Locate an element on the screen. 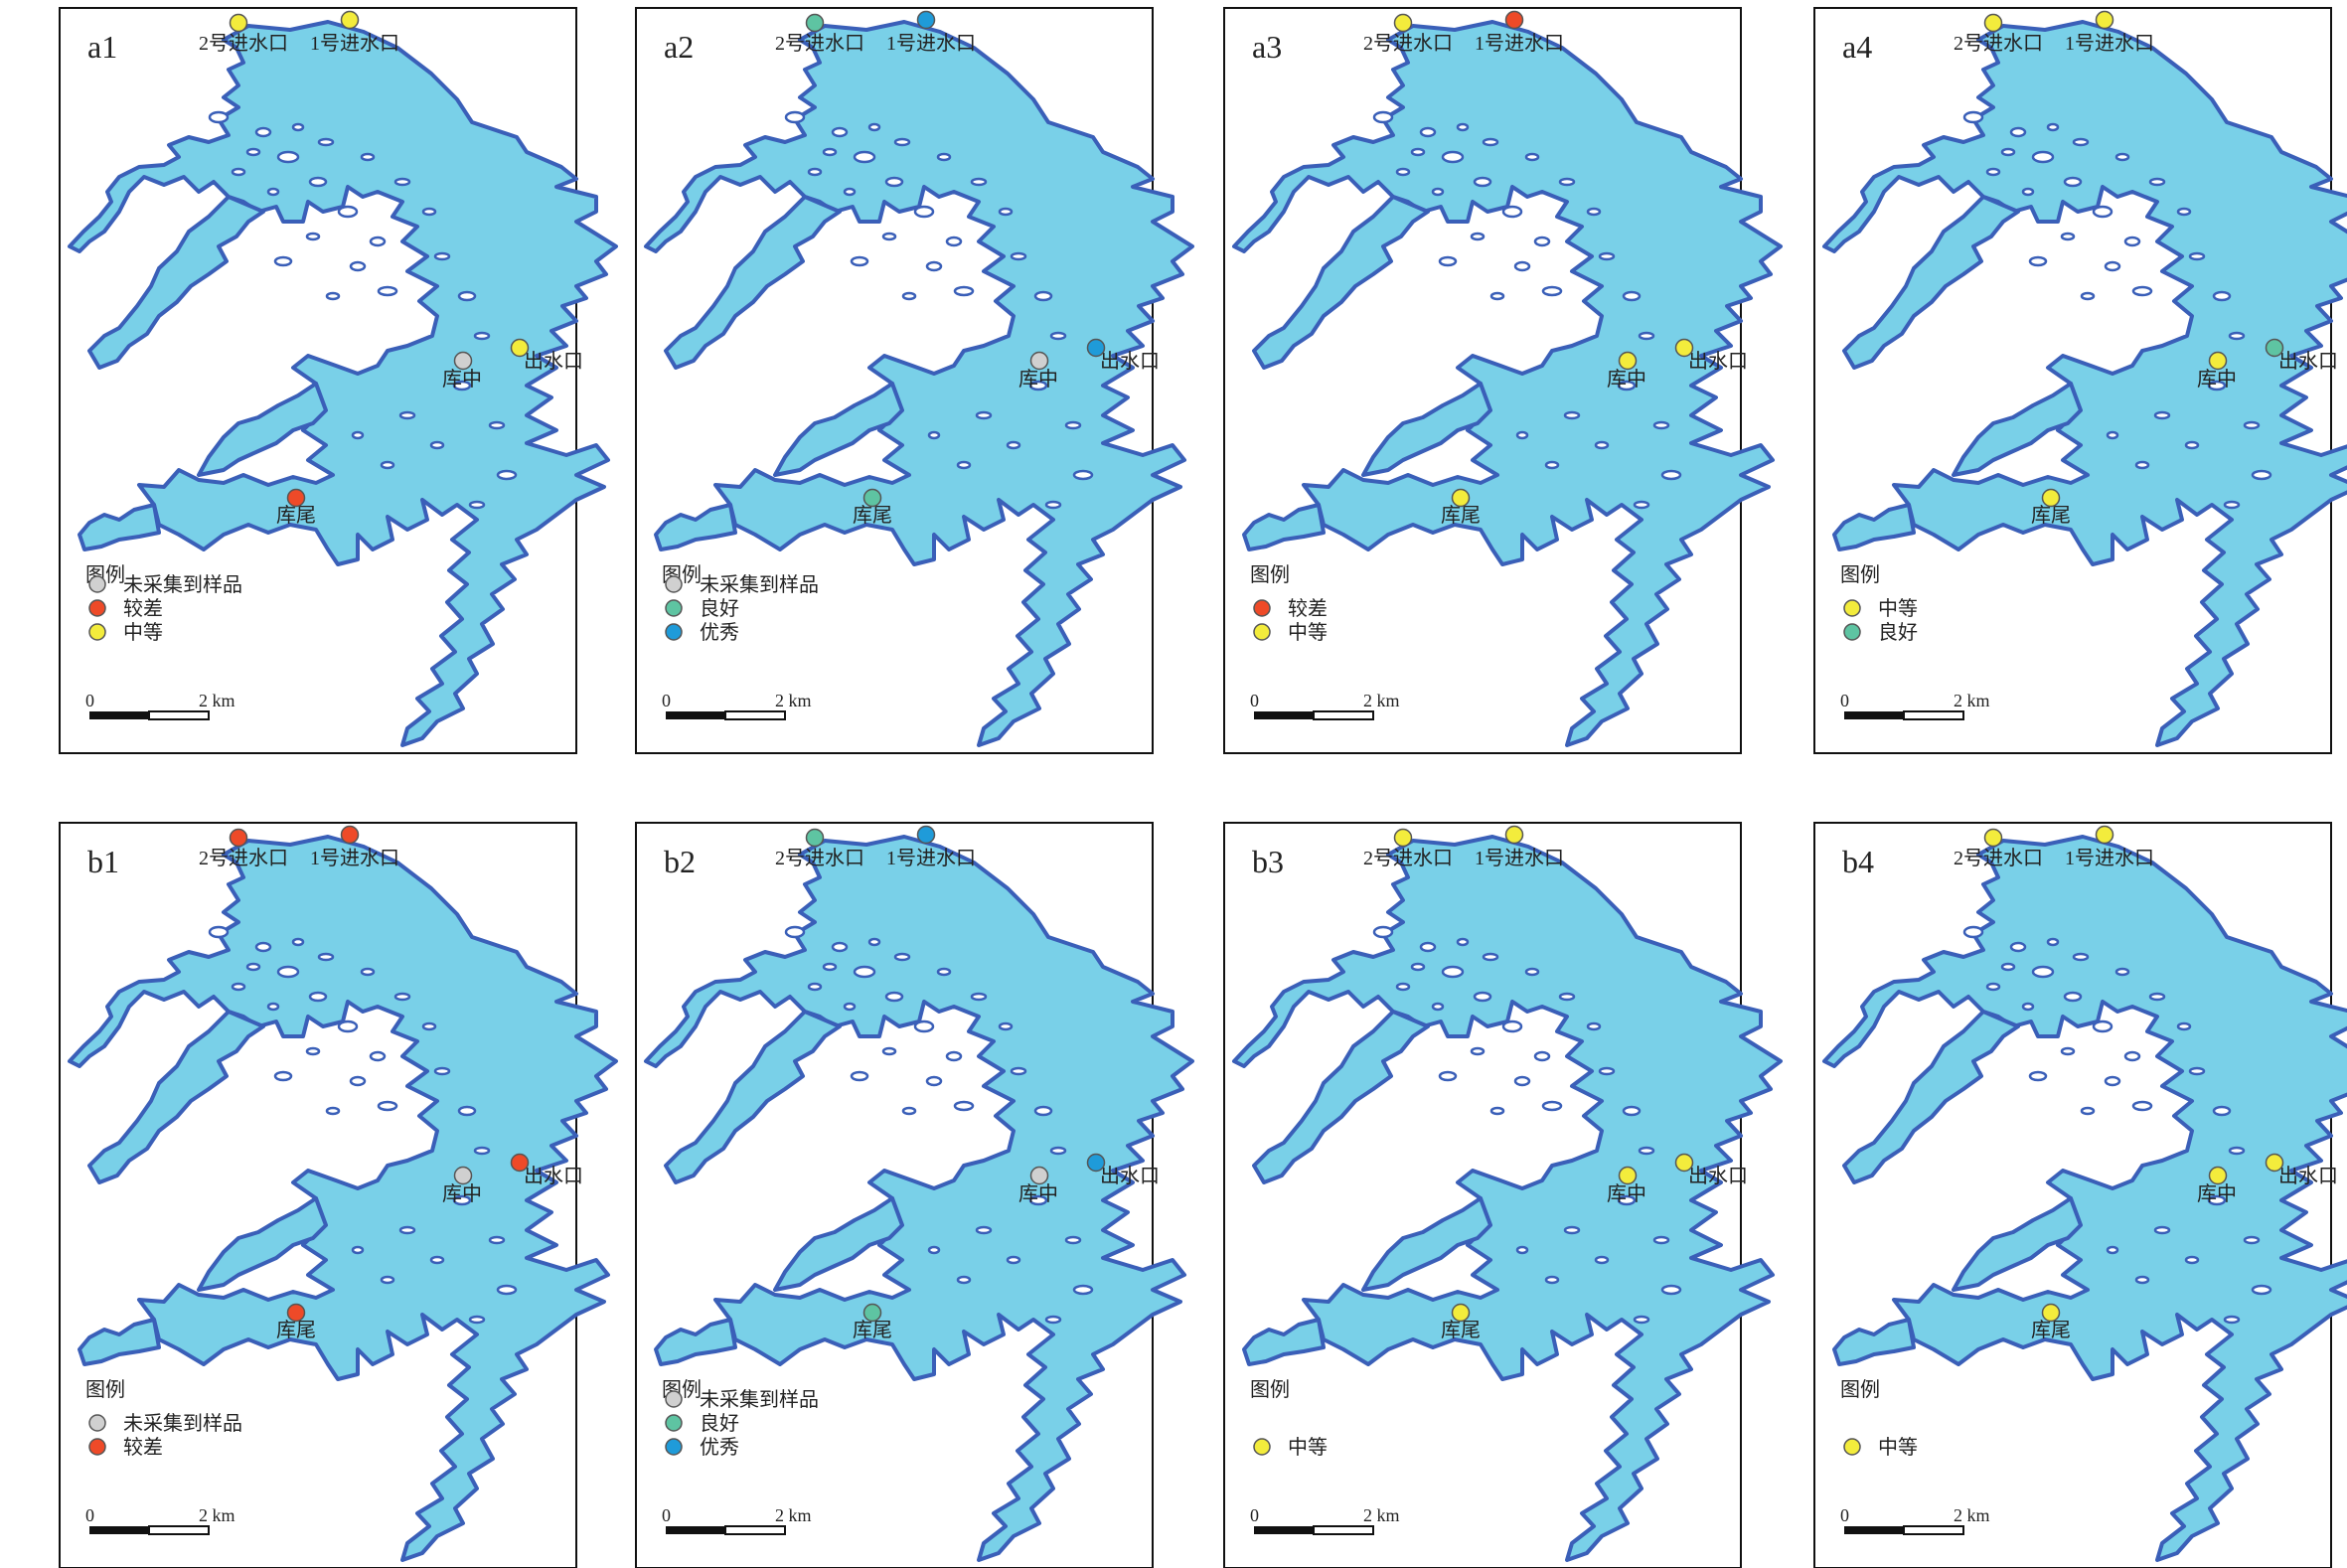 This screenshot has width=2347, height=1568. sampling-site-middle: 库中 is located at coordinates (2217, 371).